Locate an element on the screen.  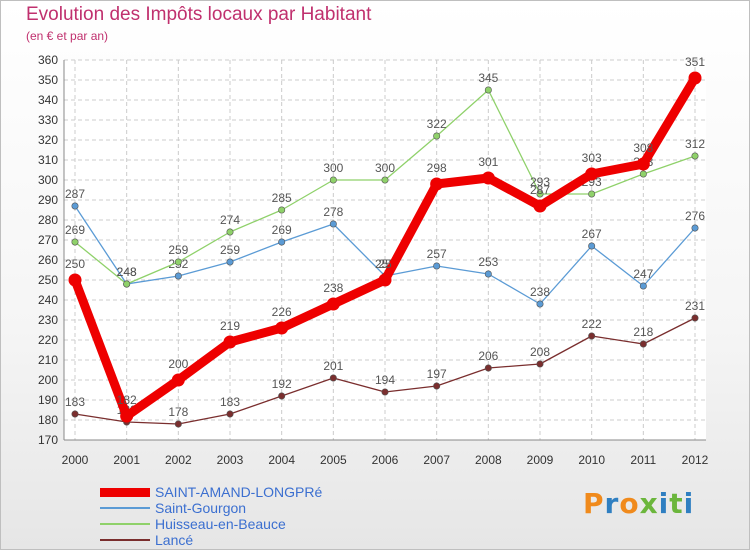
data-label: 274 is located at coordinates (230, 220).